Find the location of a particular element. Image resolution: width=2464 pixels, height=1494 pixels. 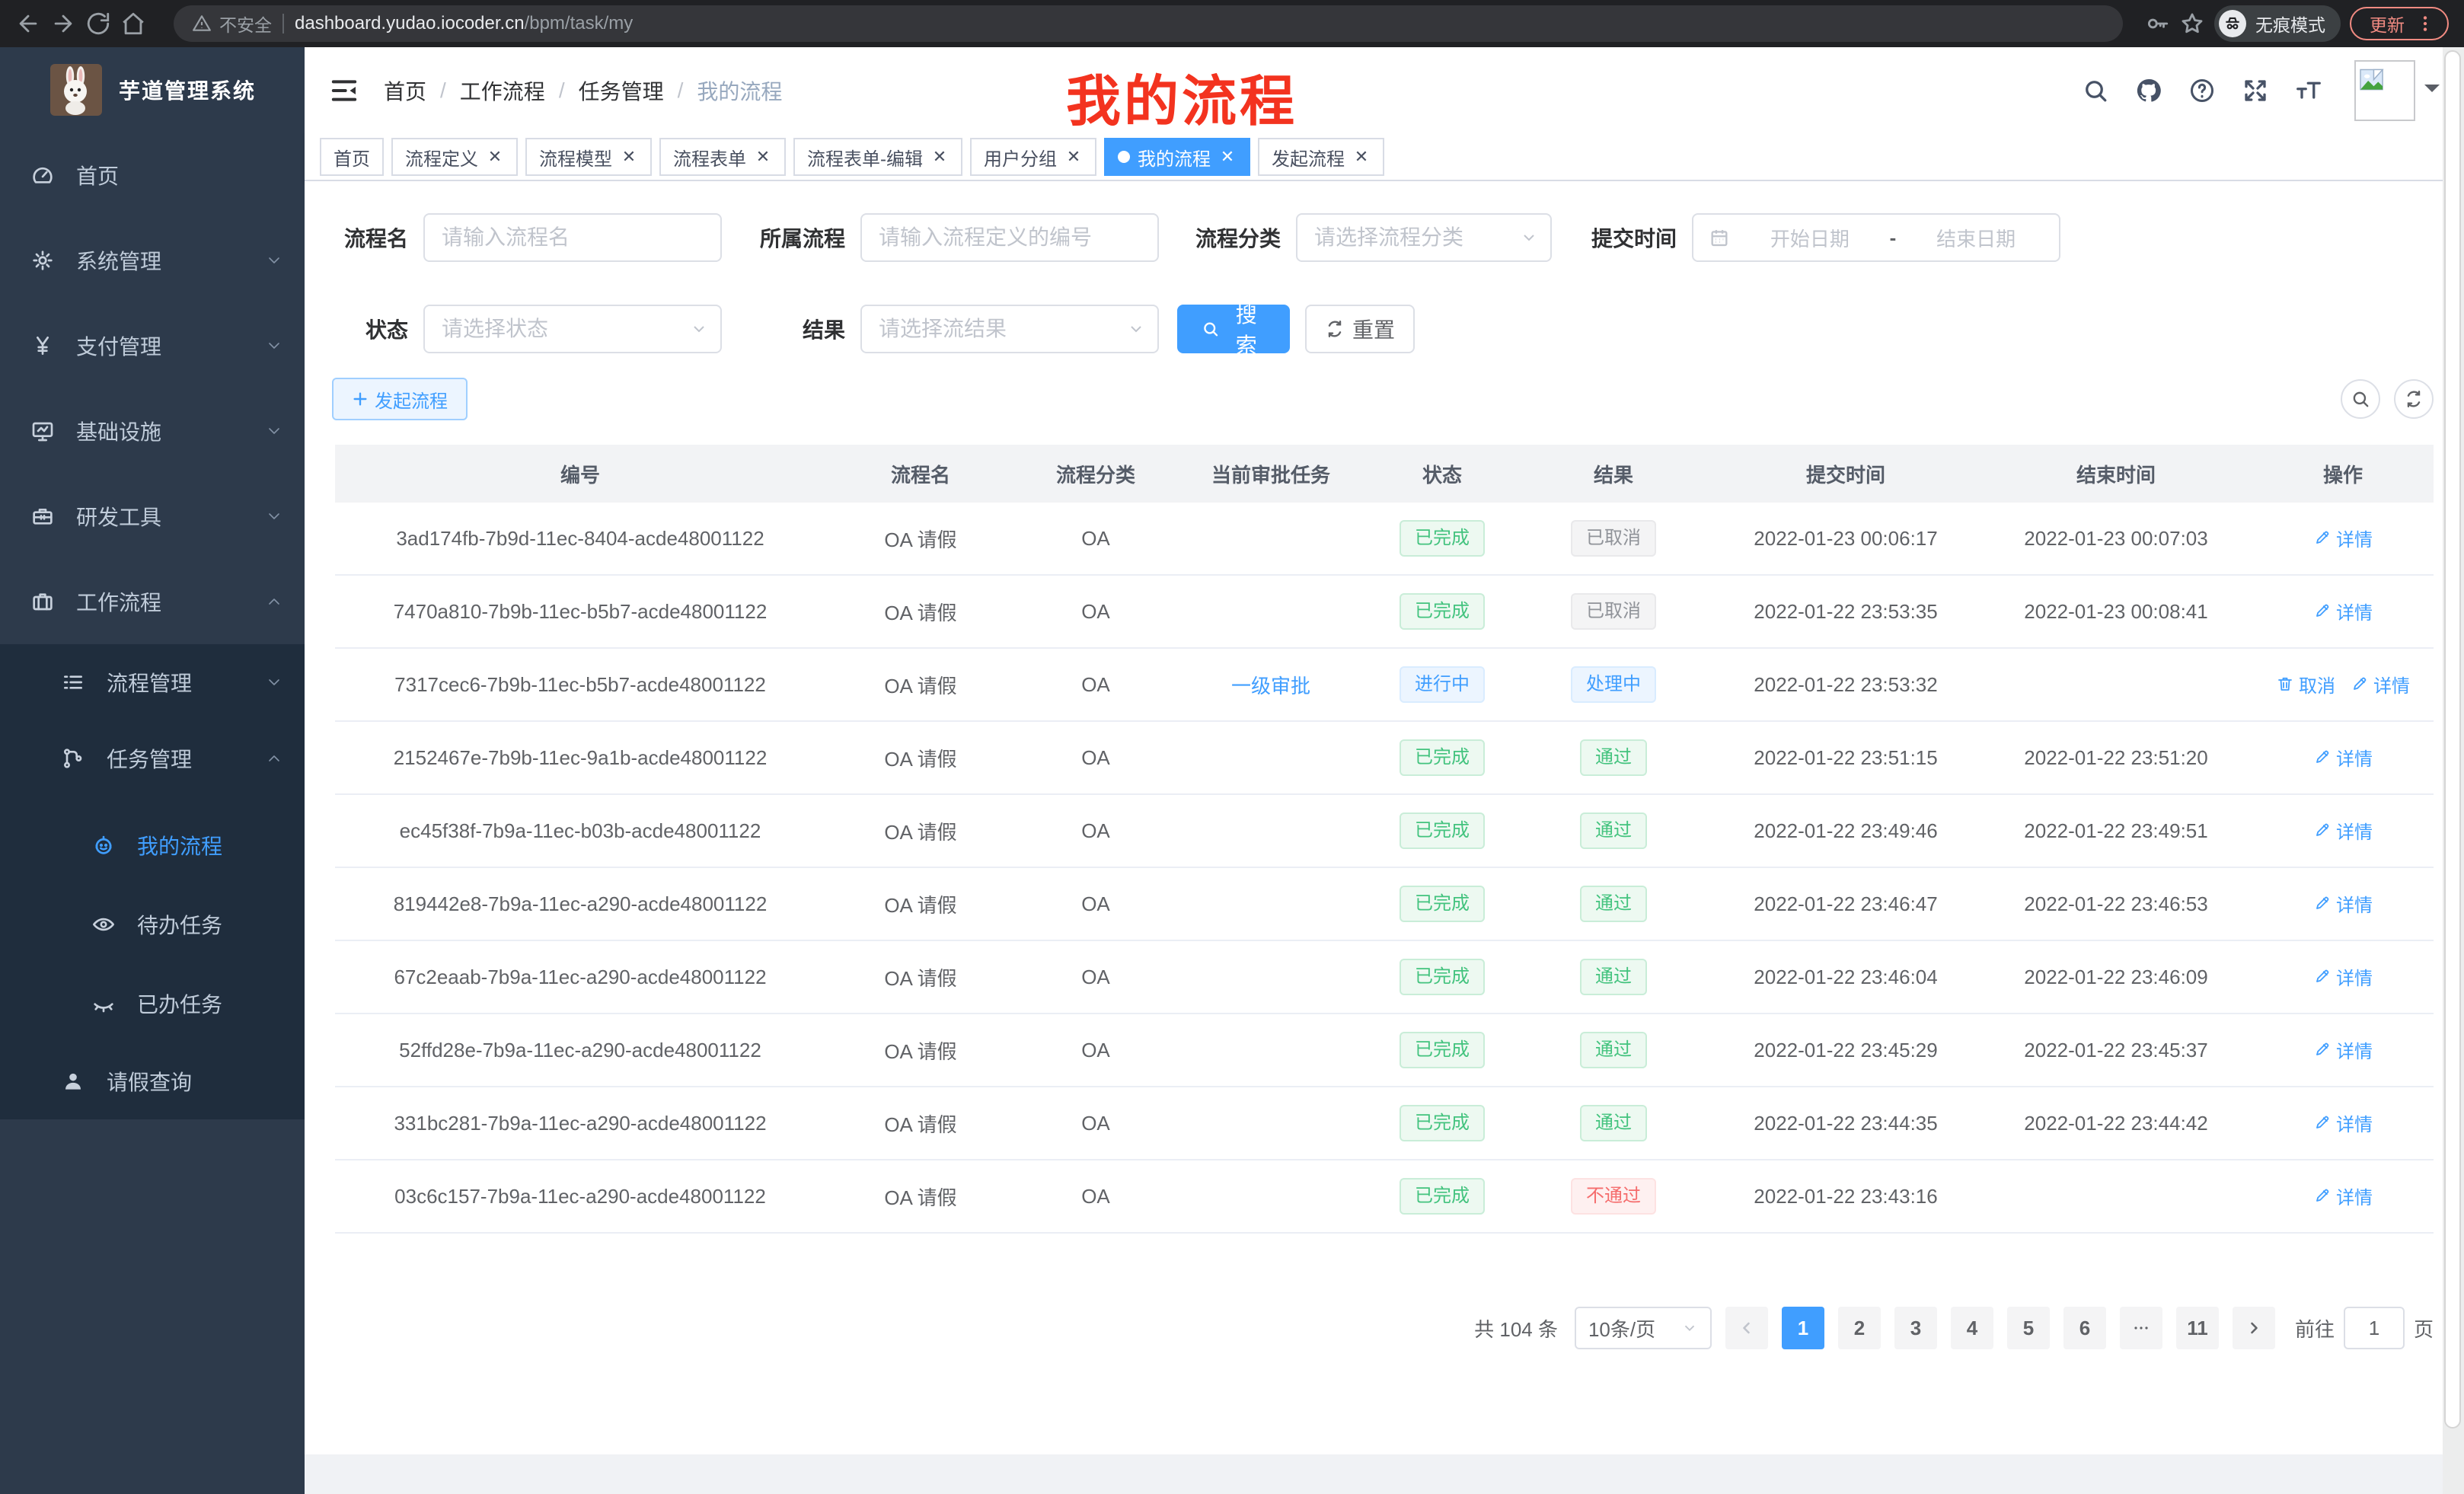

table-cell: 详情 is located at coordinates (2343, 904).